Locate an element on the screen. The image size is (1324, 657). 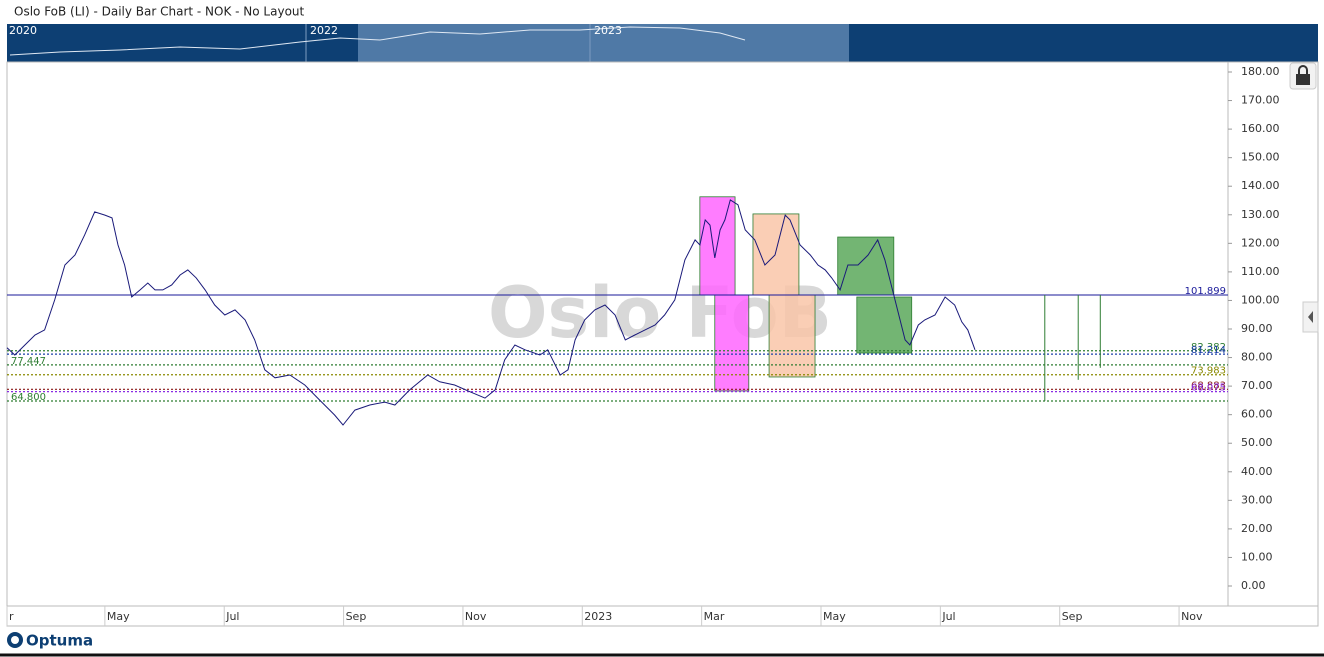
y-tick-label: 50.00 is located at coordinates (1257, 442).